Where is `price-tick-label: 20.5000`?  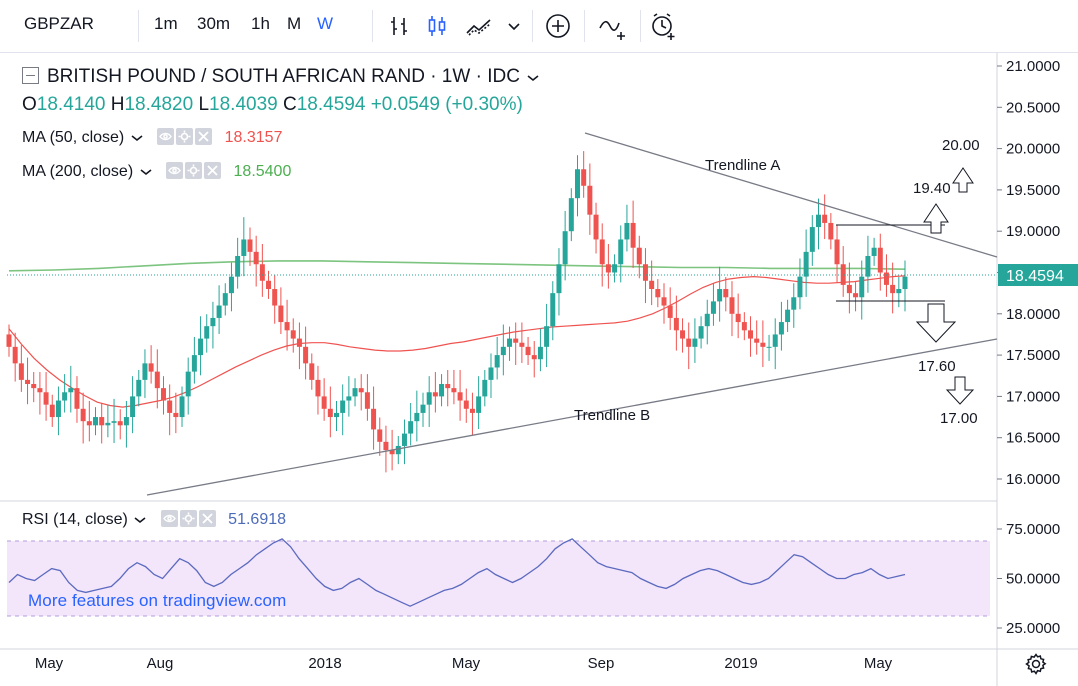 price-tick-label: 20.5000 is located at coordinates (1033, 107).